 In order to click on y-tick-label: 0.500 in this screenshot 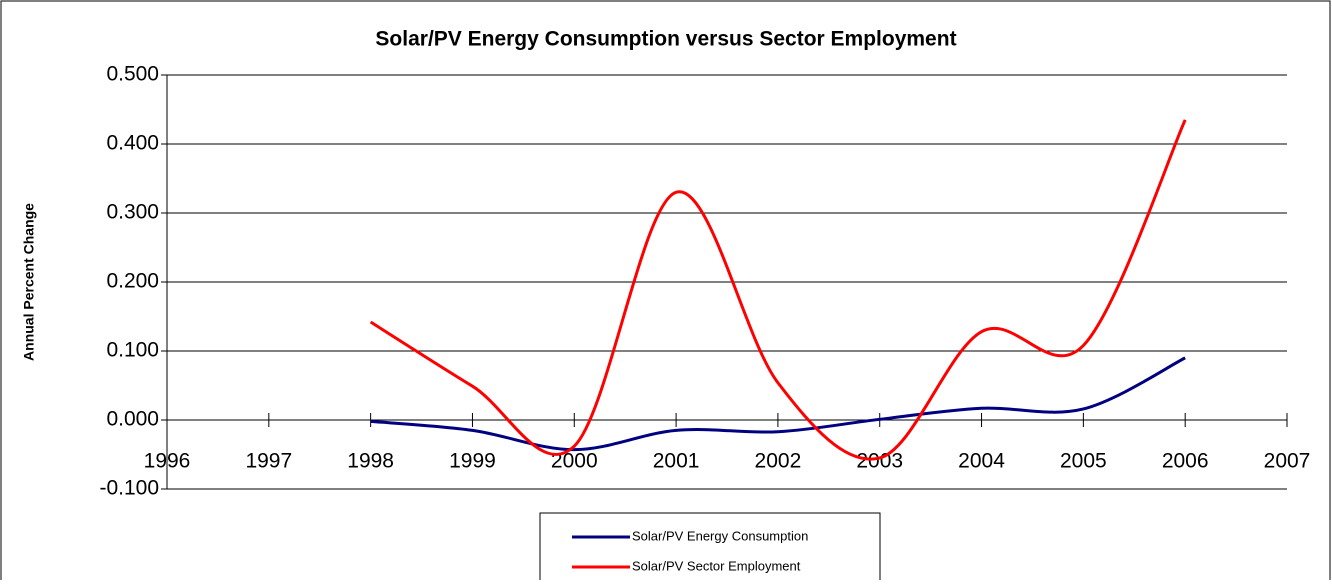, I will do `click(132, 74)`.